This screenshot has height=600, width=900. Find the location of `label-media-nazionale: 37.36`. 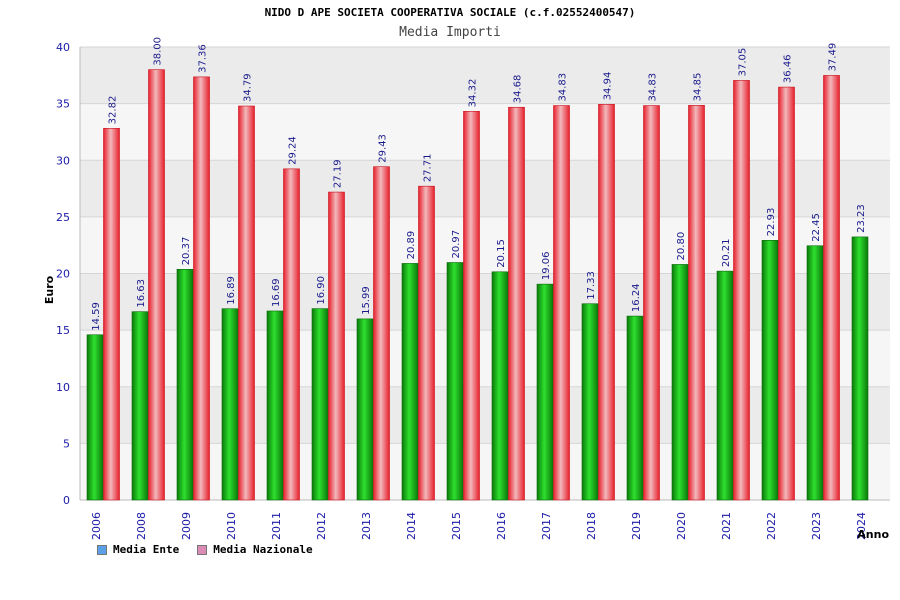

label-media-nazionale: 37.36 is located at coordinates (203, 58).